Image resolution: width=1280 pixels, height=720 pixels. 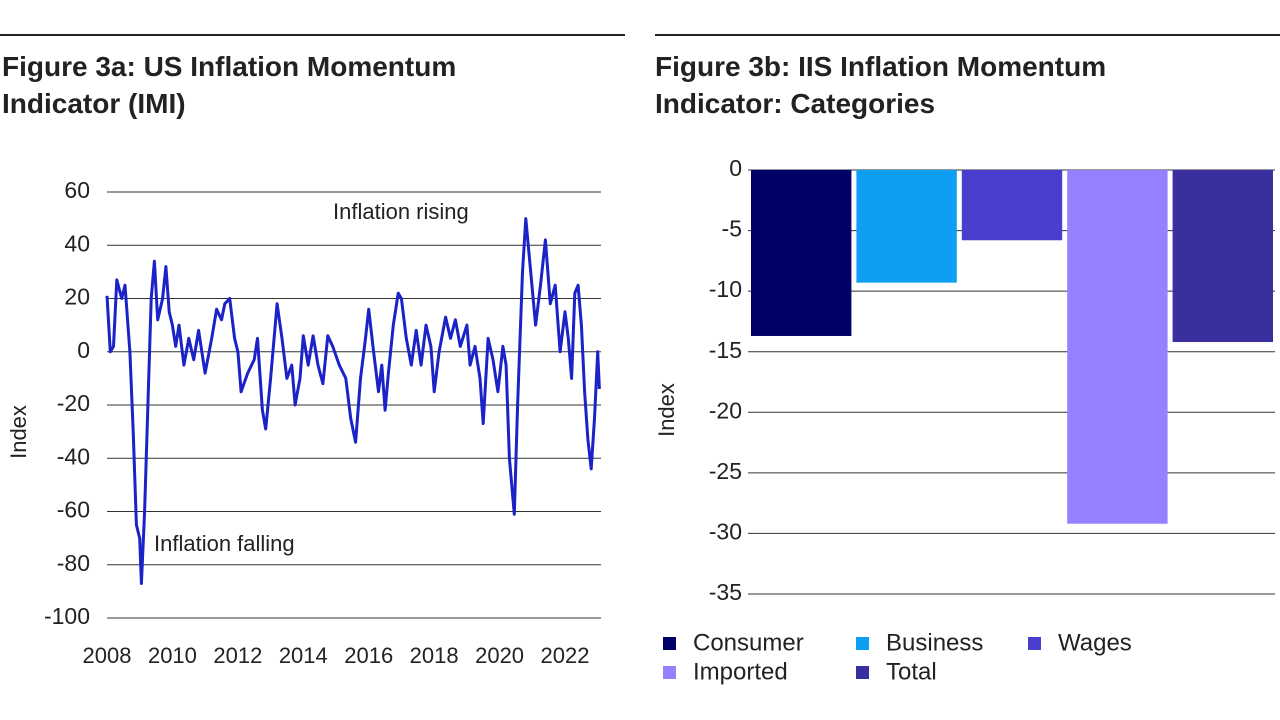 What do you see at coordinates (748, 642) in the screenshot?
I see `legend-label: Consumer` at bounding box center [748, 642].